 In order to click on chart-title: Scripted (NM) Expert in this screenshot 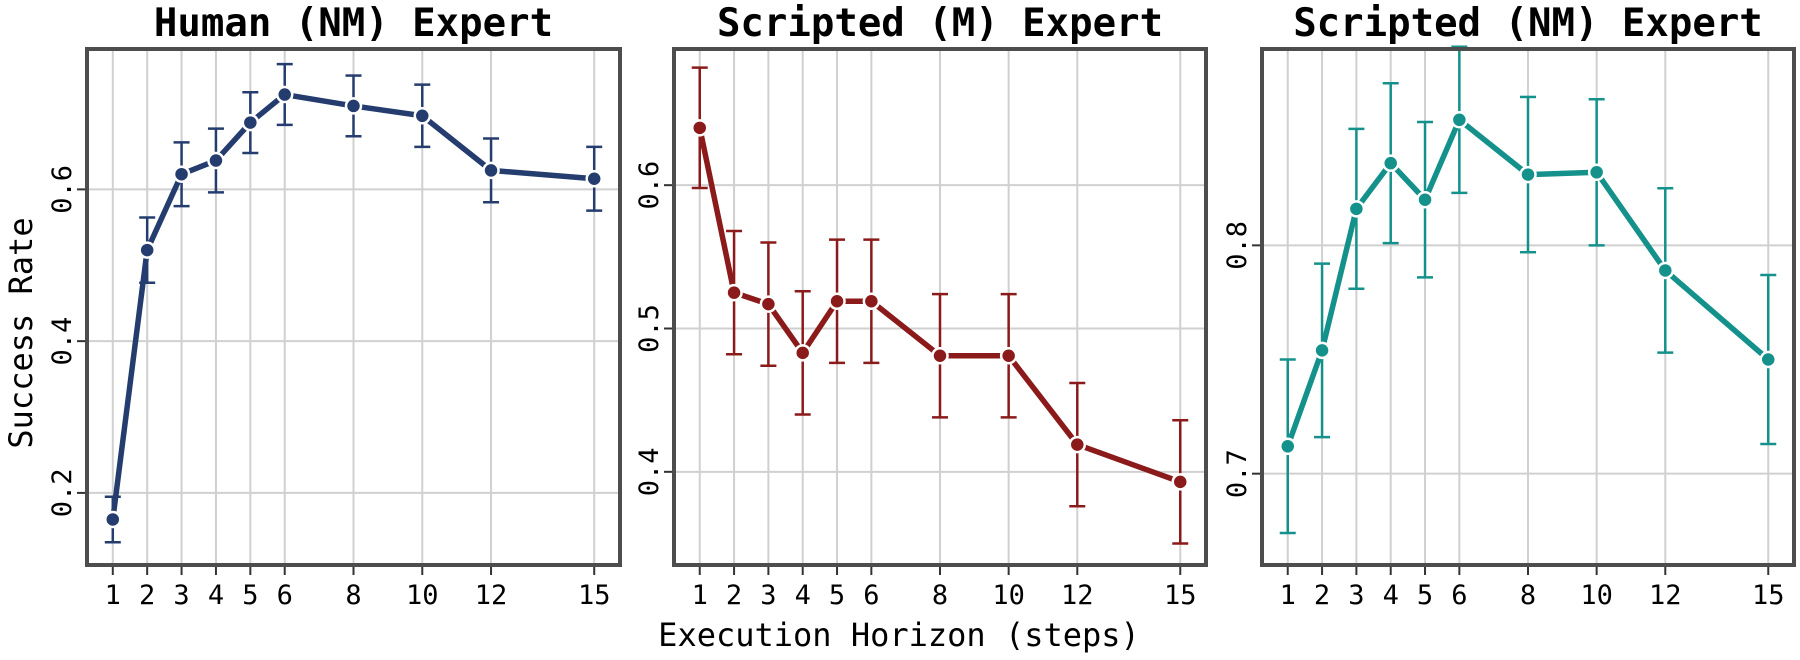, I will do `click(1528, 23)`.